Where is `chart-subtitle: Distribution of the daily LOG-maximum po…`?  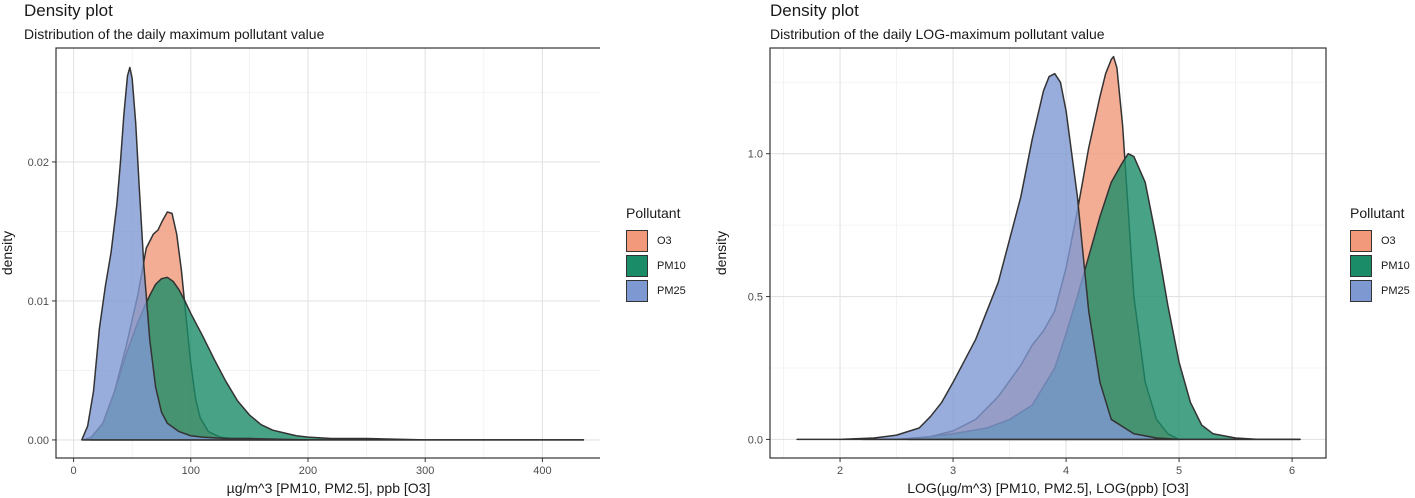 chart-subtitle: Distribution of the daily LOG-maximum po… is located at coordinates (937, 34).